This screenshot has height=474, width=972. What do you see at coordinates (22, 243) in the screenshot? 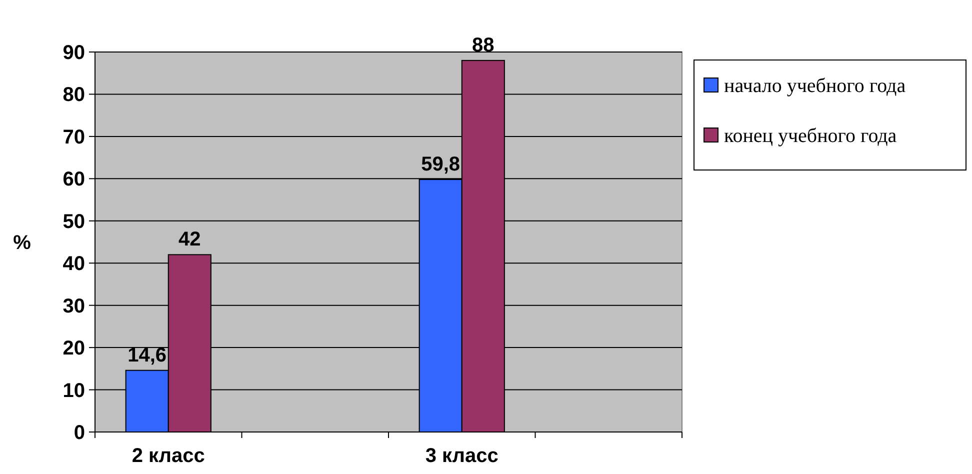
I see `y-axis-title: %` at bounding box center [22, 243].